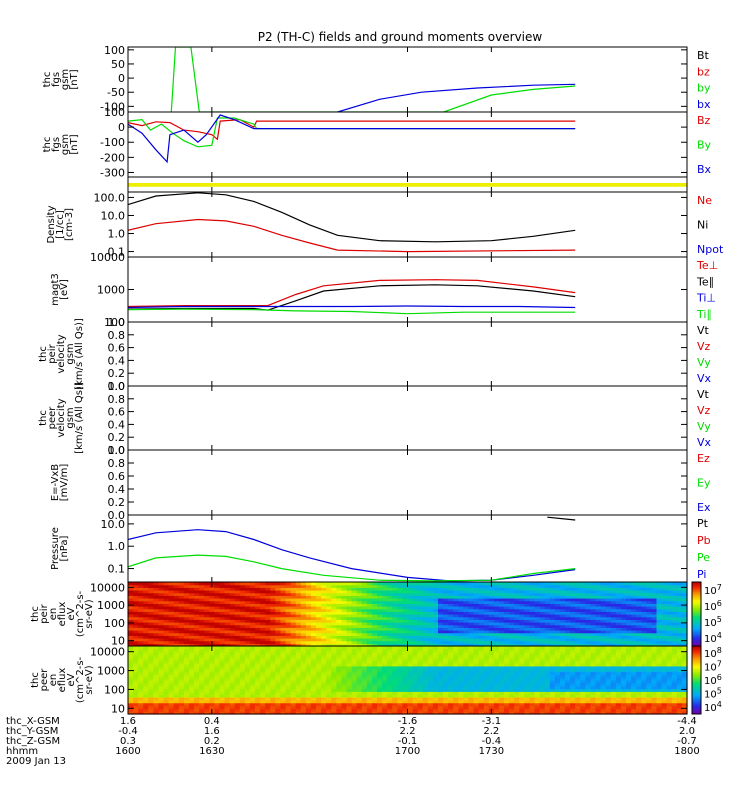  What do you see at coordinates (707, 265) in the screenshot?
I see `legend-temperature-0: Te⊥` at bounding box center [707, 265].